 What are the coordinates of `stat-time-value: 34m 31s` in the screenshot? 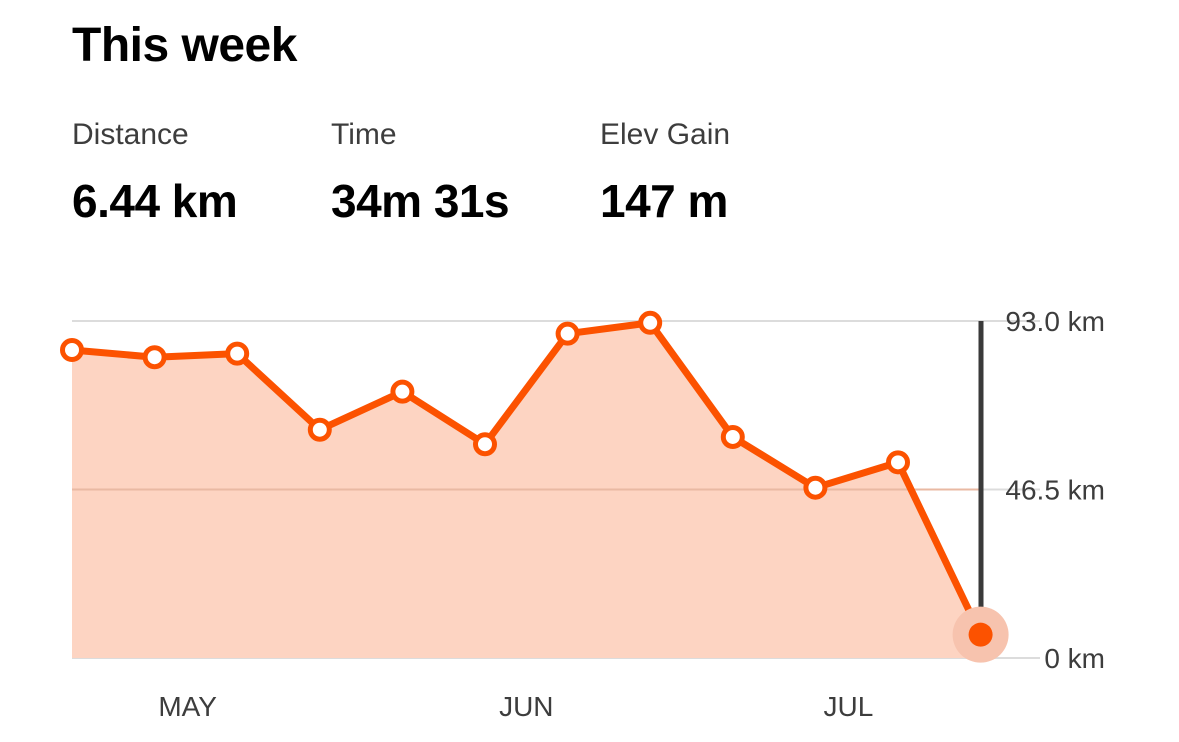 It's located at (420, 201).